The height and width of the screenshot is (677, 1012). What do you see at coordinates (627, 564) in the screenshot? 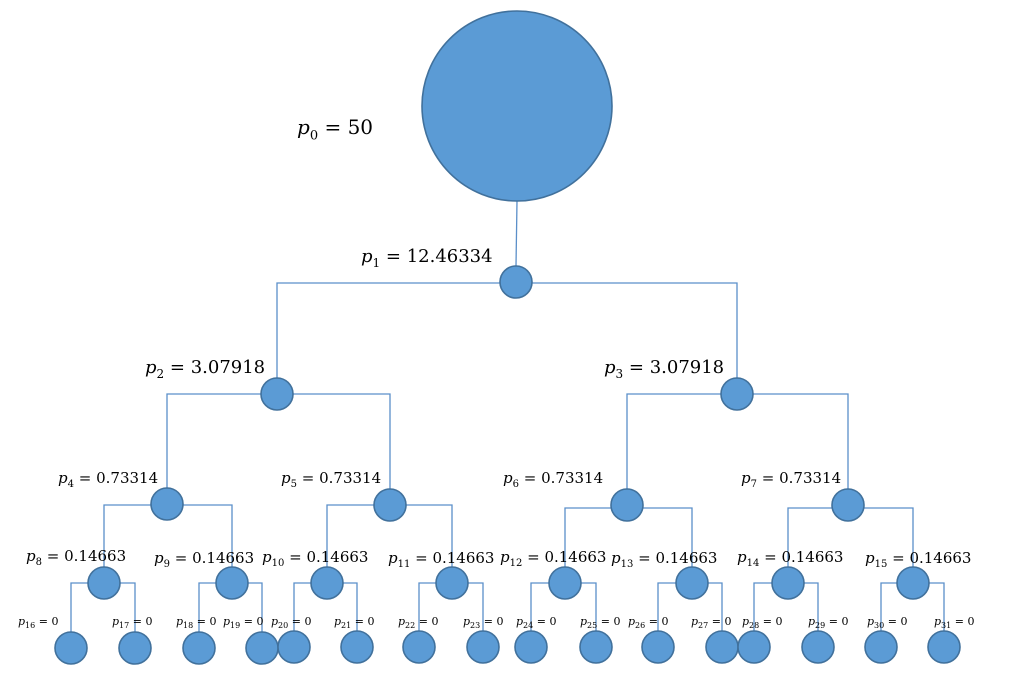
I see `label-subscript: 13` at bounding box center [627, 564].